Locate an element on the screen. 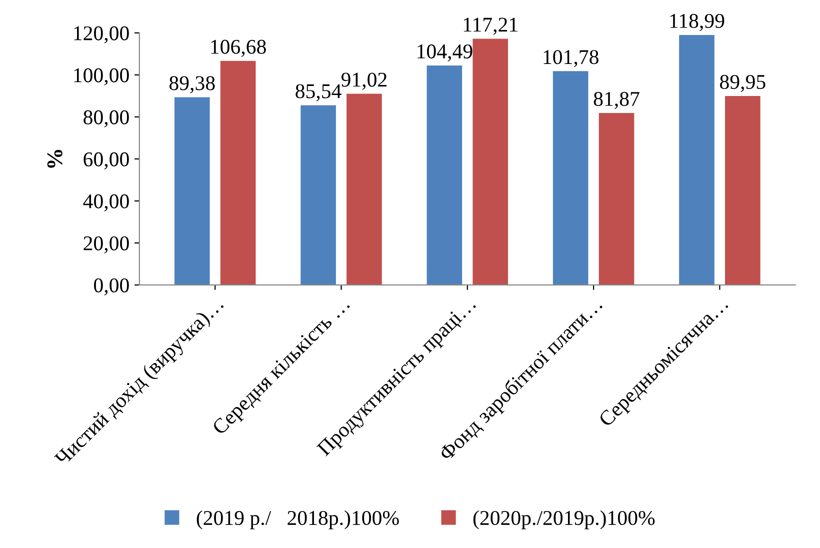 This screenshot has height=548, width=820. y-tick-label: 100,00 is located at coordinates (101, 77).